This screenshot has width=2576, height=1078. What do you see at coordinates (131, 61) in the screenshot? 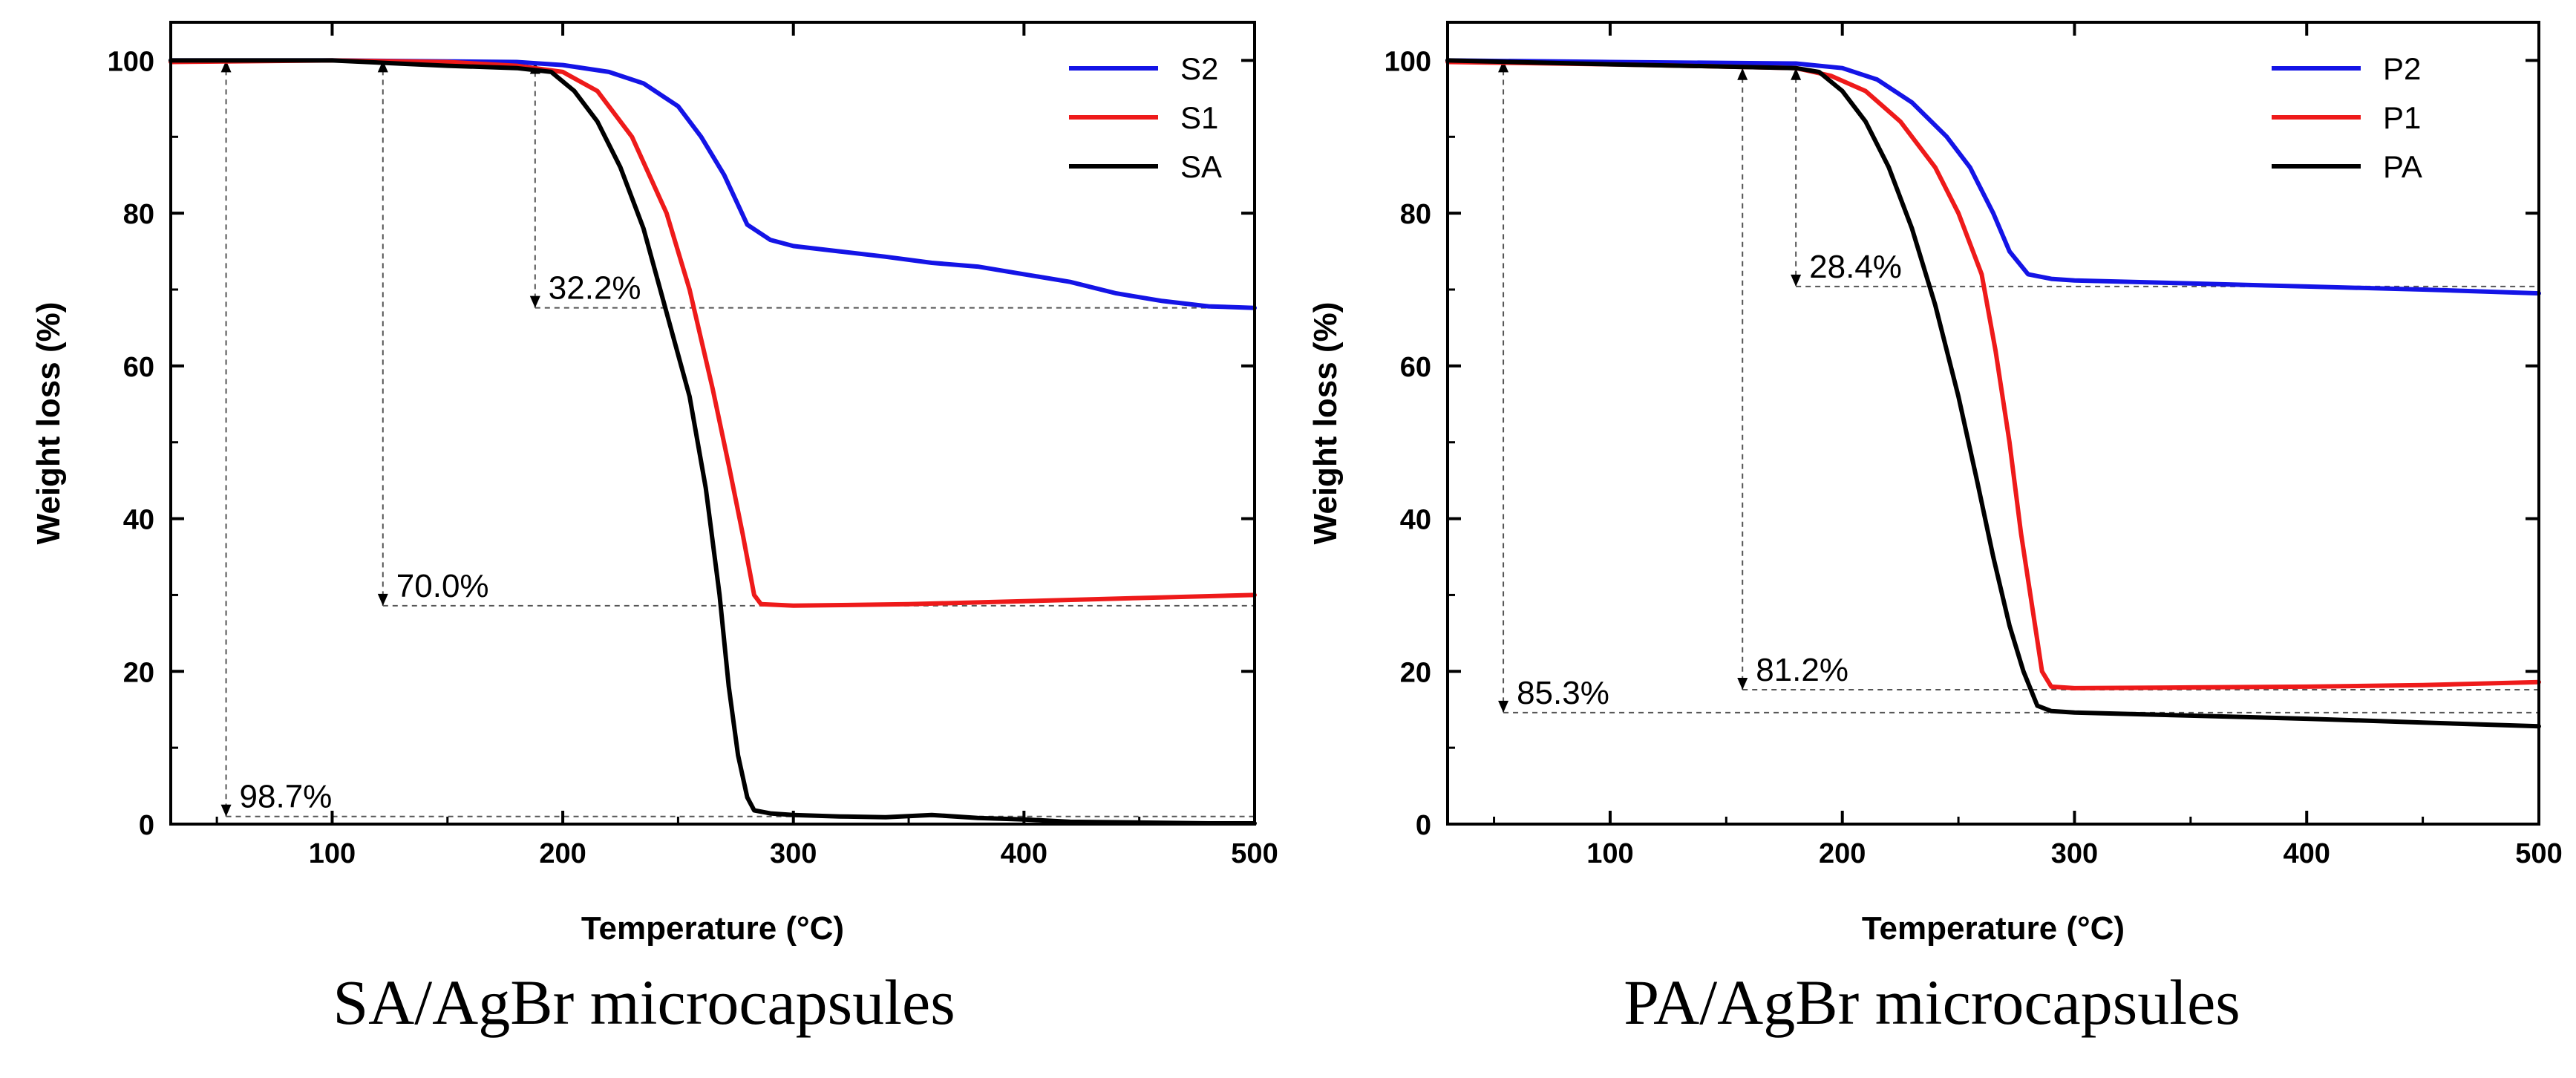
I see `panel1-y-tick-label: 100` at bounding box center [131, 61].